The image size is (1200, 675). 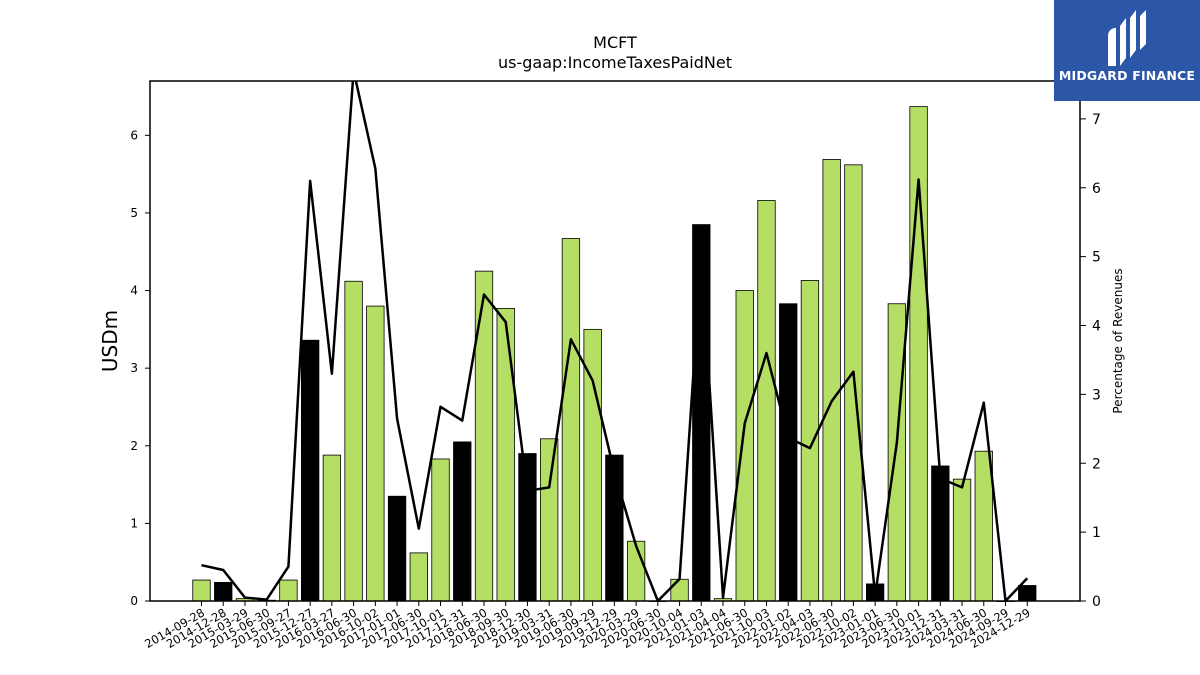 I want to click on right-axis: 0 1 2 3 4 5 6 7, so click(x=1090, y=361).